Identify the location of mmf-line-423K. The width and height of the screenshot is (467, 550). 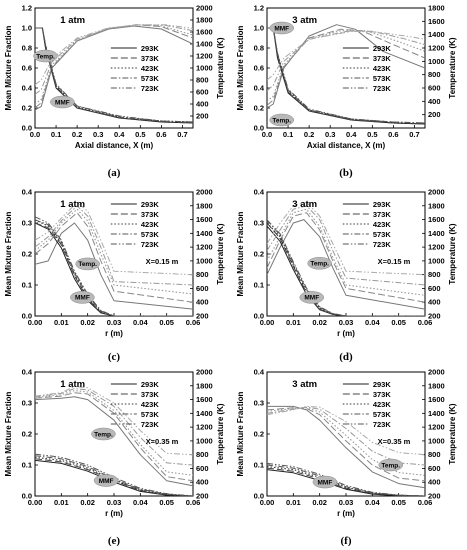
(346, 269).